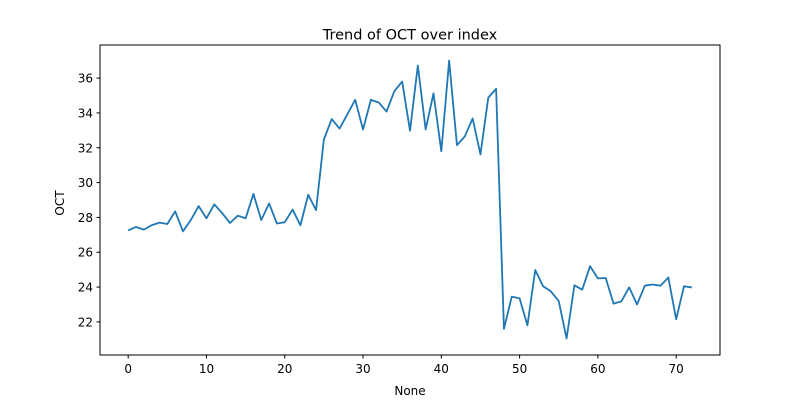  I want to click on x-tick-label: 0, so click(128, 369).